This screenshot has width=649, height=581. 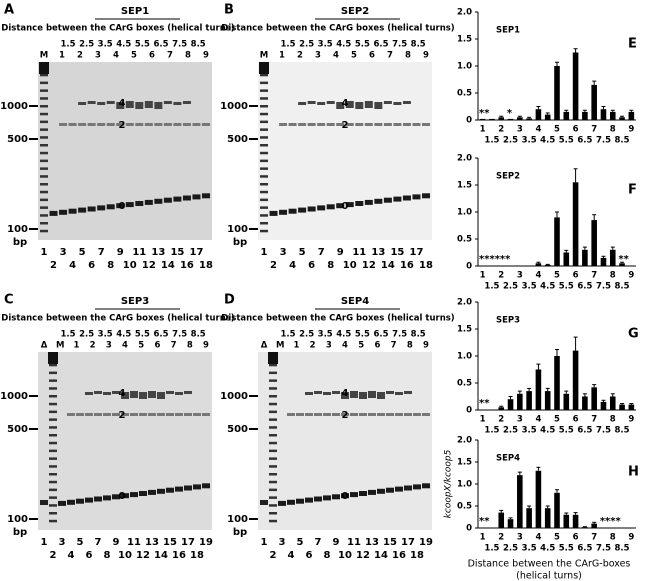 What do you see at coordinates (125, 555) in the screenshot?
I see `lane-number: 10` at bounding box center [125, 555].